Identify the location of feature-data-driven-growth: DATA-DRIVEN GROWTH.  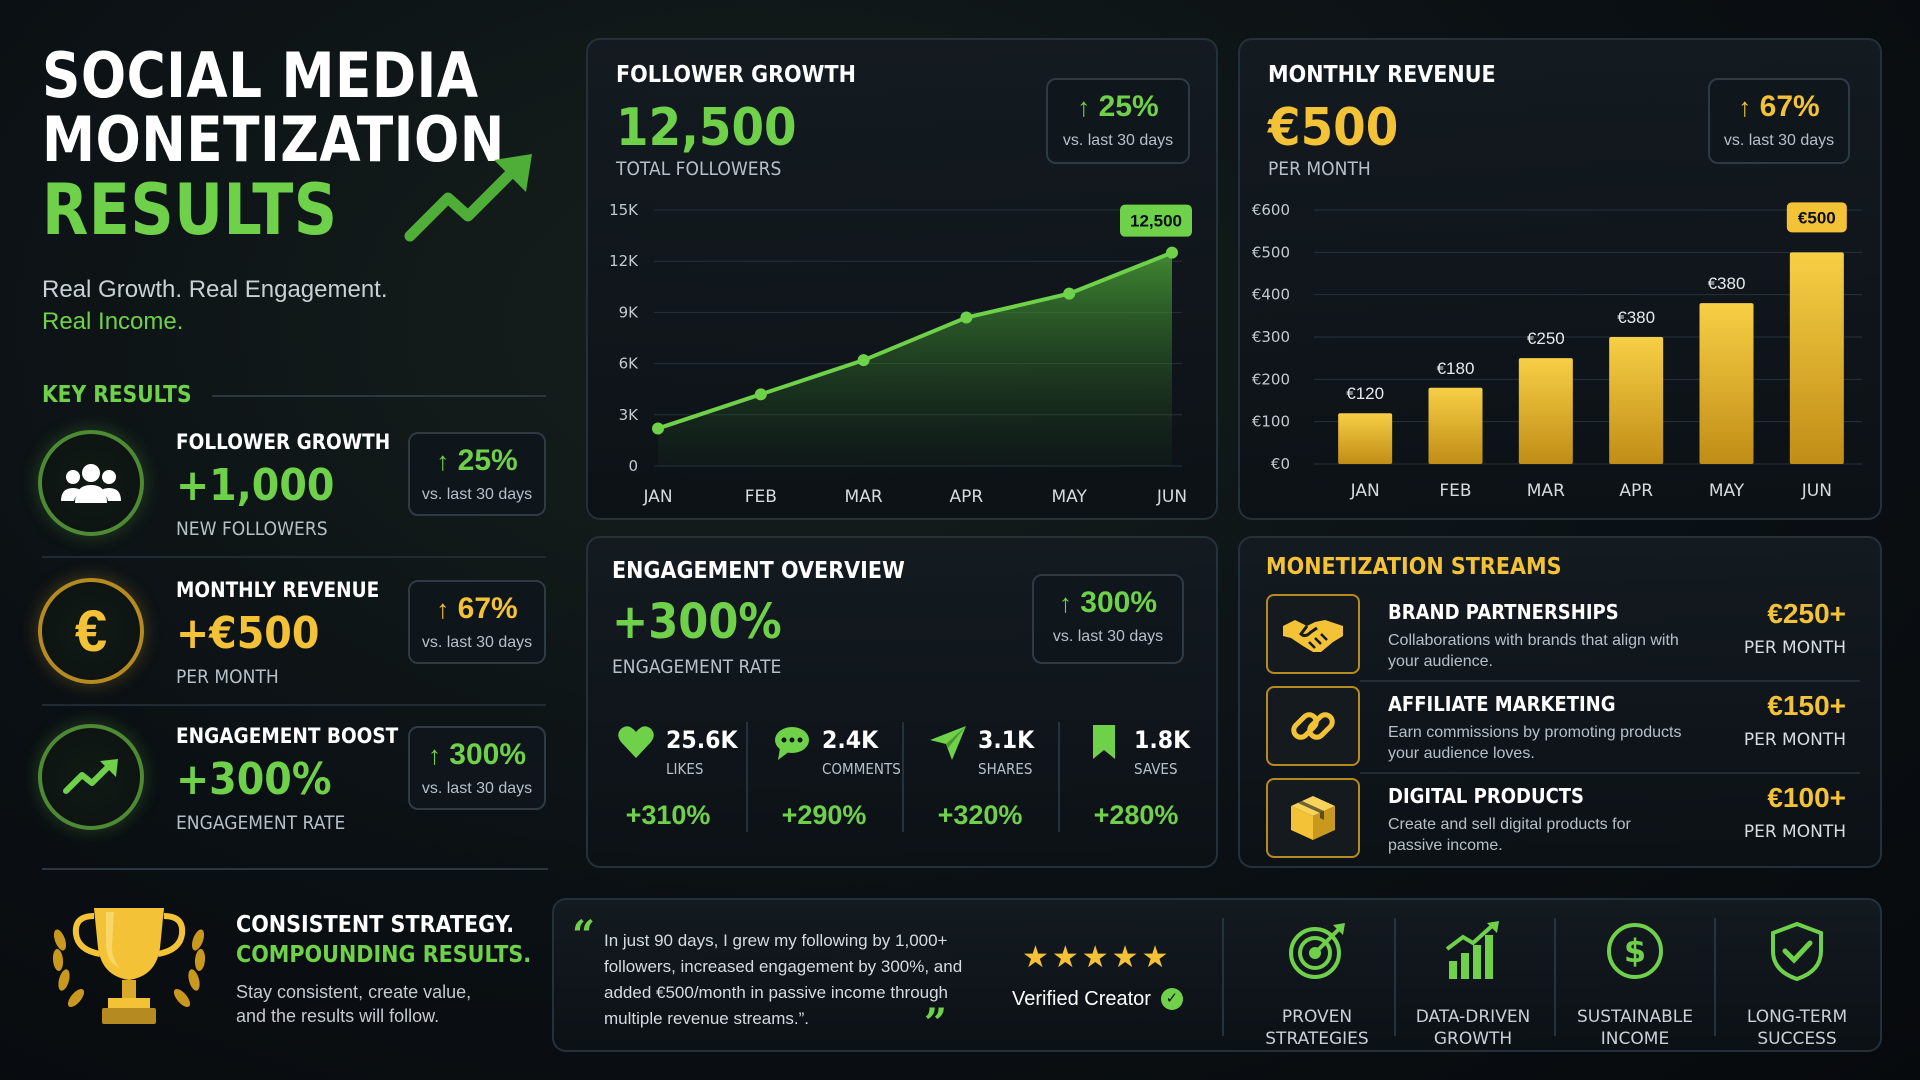
(1473, 984).